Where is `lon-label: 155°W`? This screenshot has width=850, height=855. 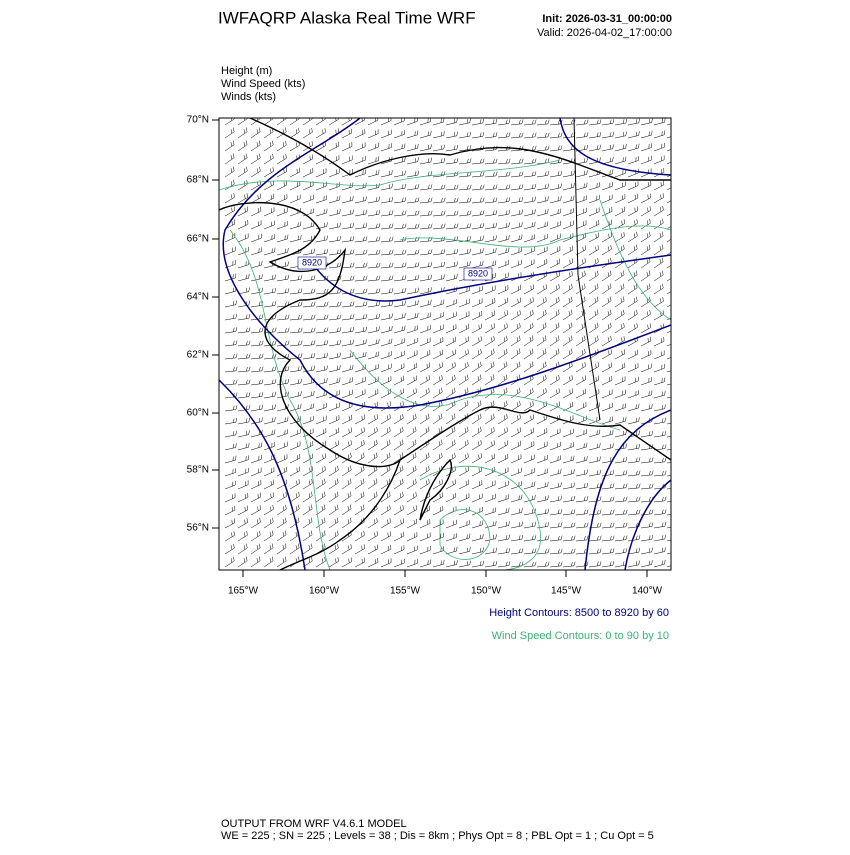 lon-label: 155°W is located at coordinates (405, 591).